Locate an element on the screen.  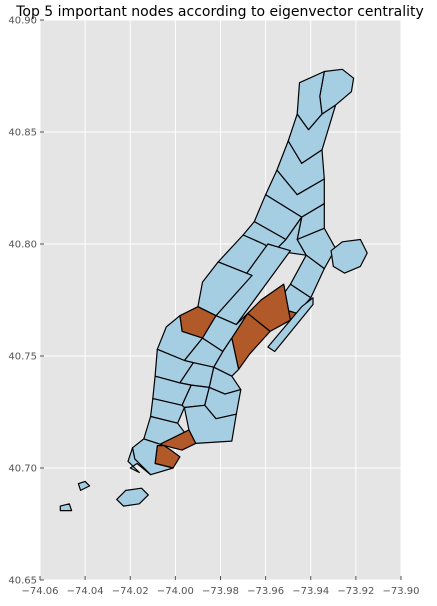
y-axis: 40.65 40.70 40.75 40.80 40.85 40.90 is located at coordinates (26, 301).